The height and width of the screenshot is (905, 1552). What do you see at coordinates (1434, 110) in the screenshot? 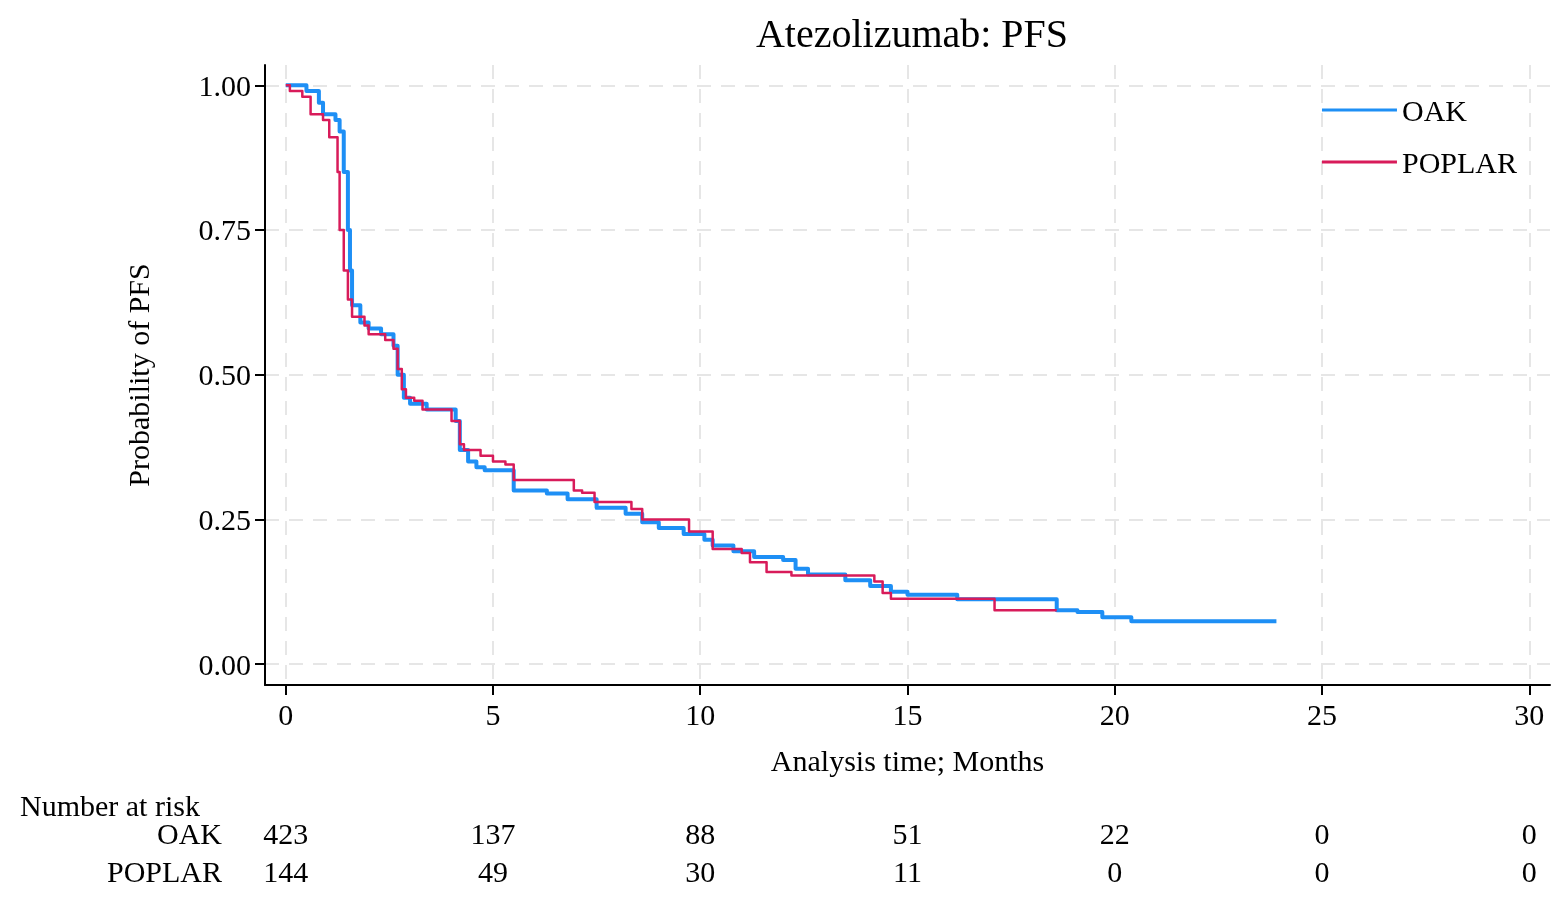
I see `legend-label: OAK` at bounding box center [1434, 110].